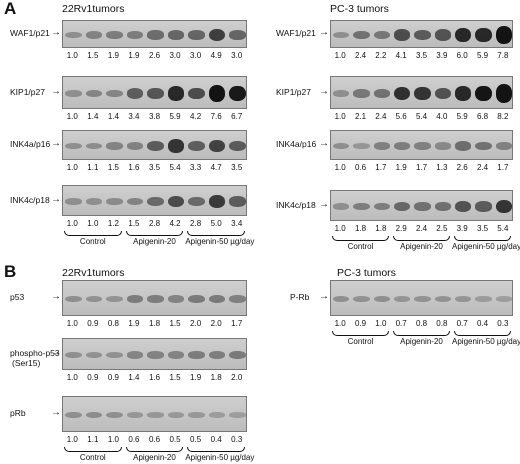  I want to click on a-left-label-1: KIP1/p27, so click(27, 91).